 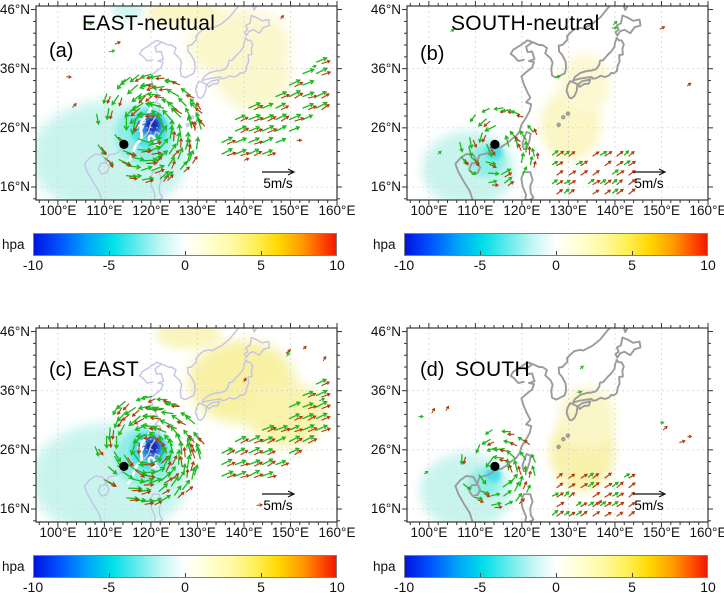 I want to click on anomaly-shading-layer, so click(x=517, y=454).